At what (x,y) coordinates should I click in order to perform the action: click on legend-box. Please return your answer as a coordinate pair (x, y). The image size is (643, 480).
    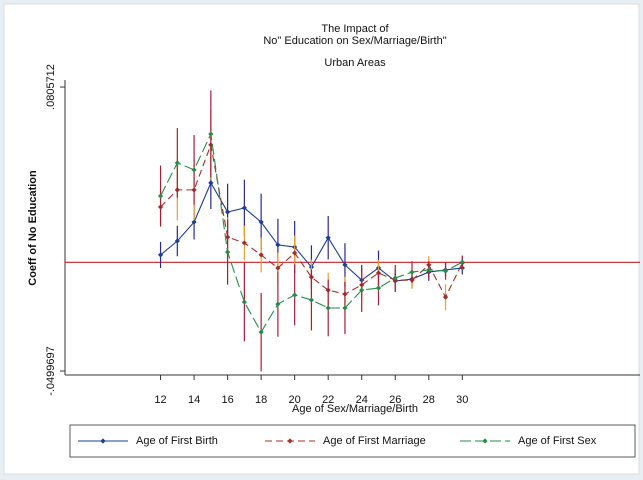
    Looking at the image, I should click on (352, 441).